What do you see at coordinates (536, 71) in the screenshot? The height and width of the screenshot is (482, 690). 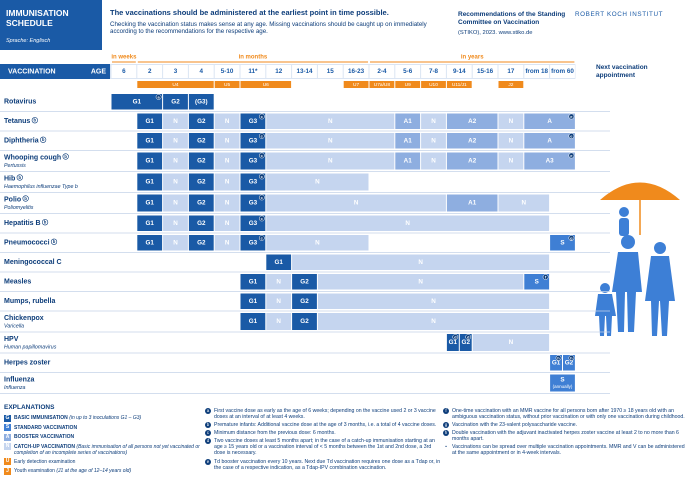 I see `age-label: from 18` at bounding box center [536, 71].